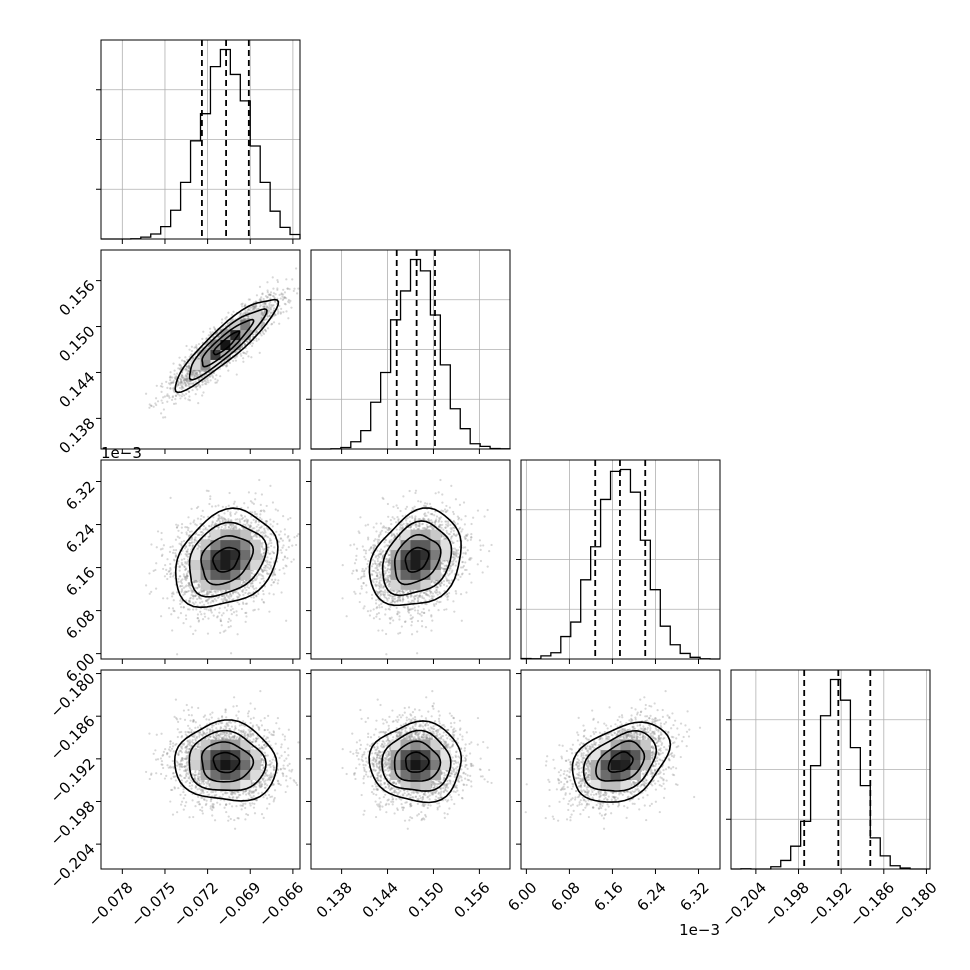 Image resolution: width=970 pixels, height=970 pixels. I want to click on histogram-step, so click(201, 144).